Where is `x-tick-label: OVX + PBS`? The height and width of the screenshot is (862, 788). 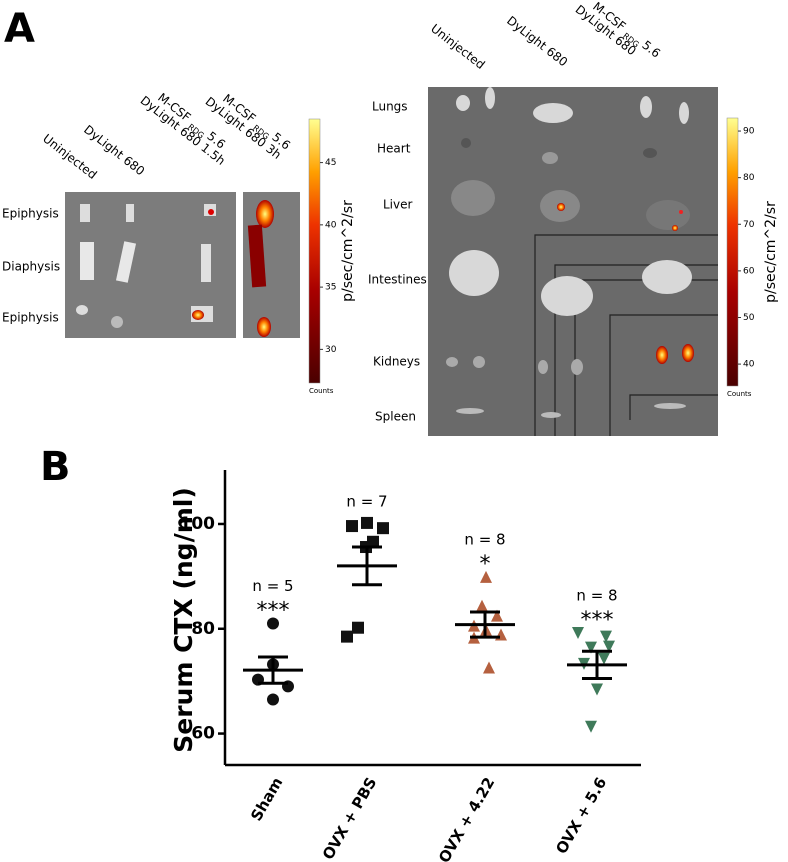 x-tick-label: OVX + PBS is located at coordinates (349, 818).